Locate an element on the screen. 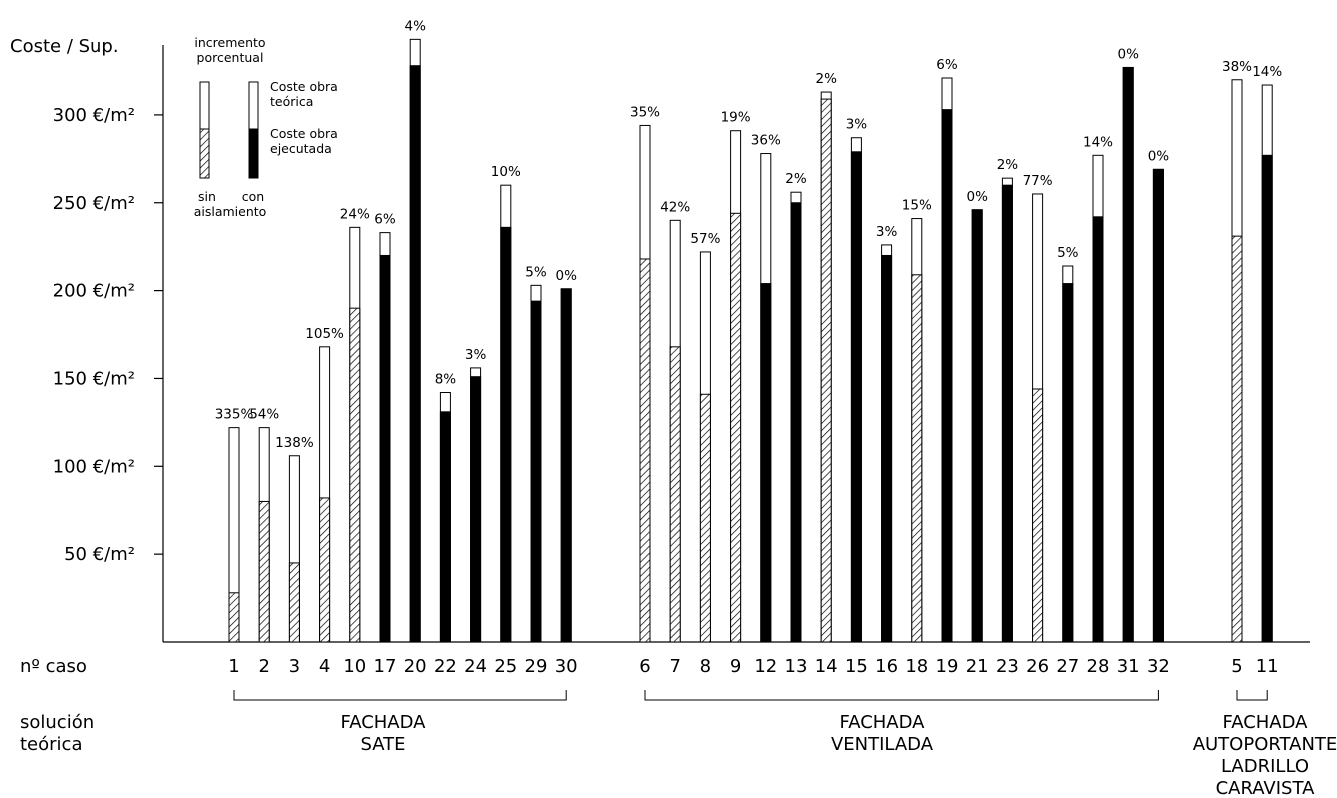  x-tick-label: 13 is located at coordinates (796, 666).